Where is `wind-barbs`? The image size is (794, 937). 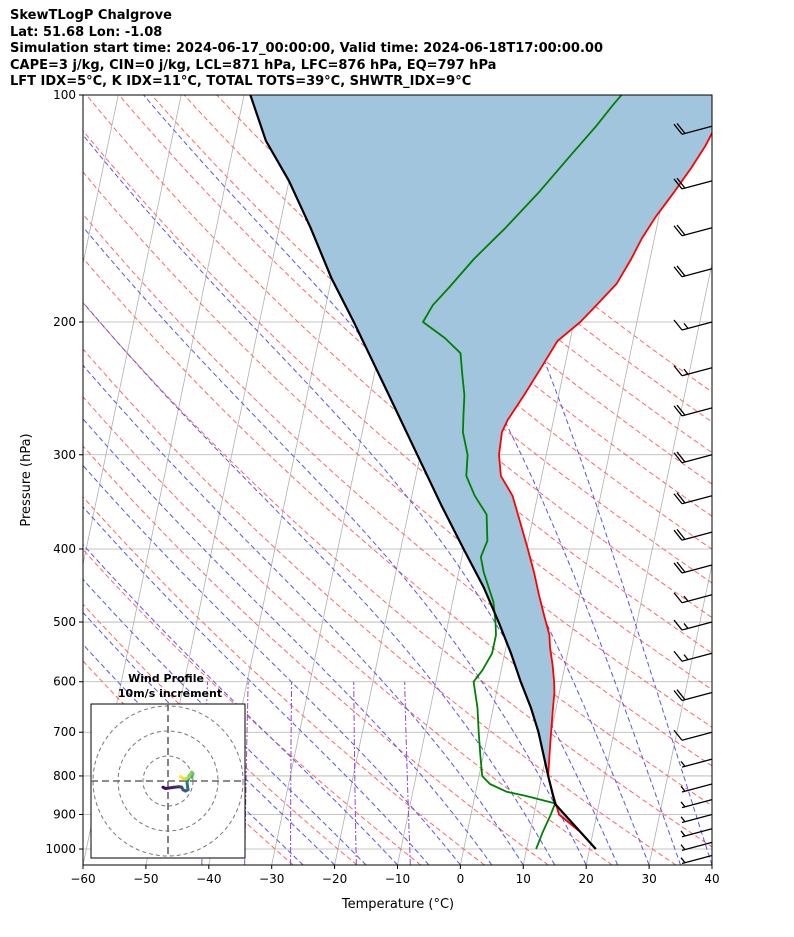
wind-barbs is located at coordinates (693, 494).